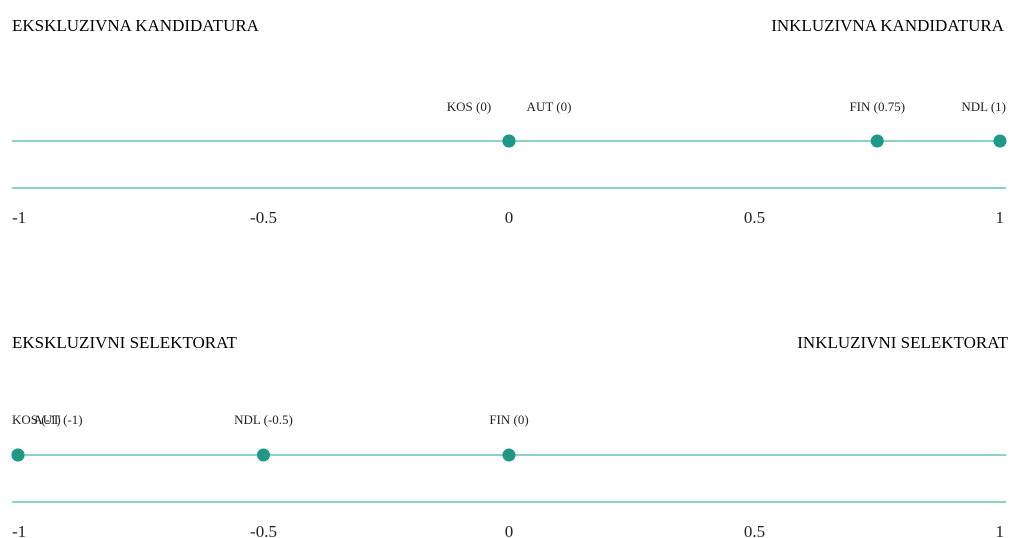 This screenshot has width=1011, height=538. What do you see at coordinates (469, 106) in the screenshot?
I see `point-label: KOS (0)` at bounding box center [469, 106].